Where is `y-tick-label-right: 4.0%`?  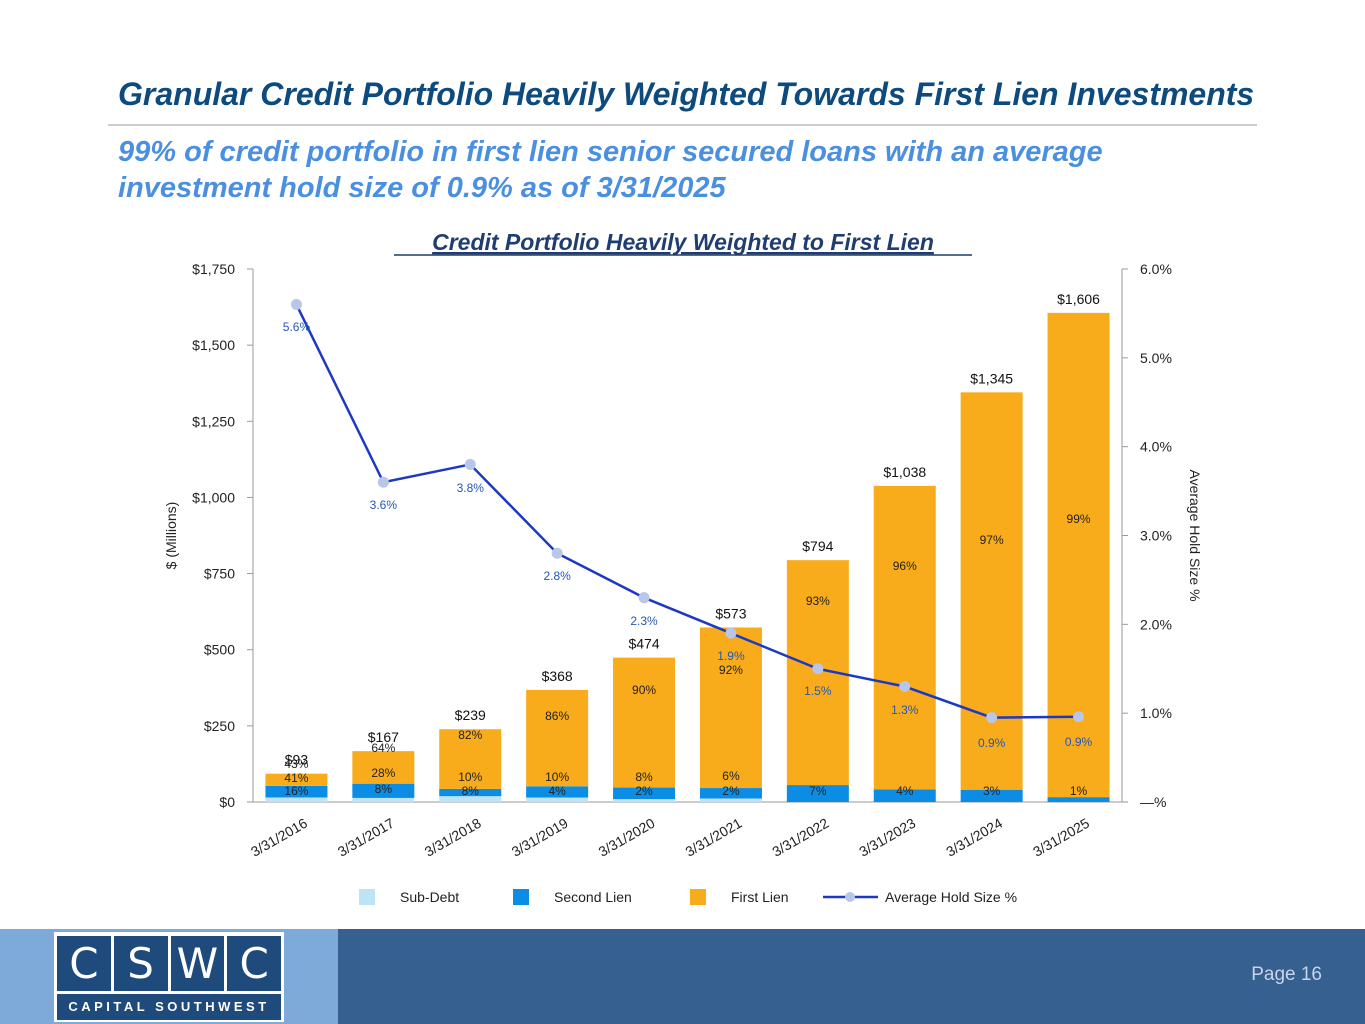
y-tick-label-right: 4.0% is located at coordinates (1156, 447).